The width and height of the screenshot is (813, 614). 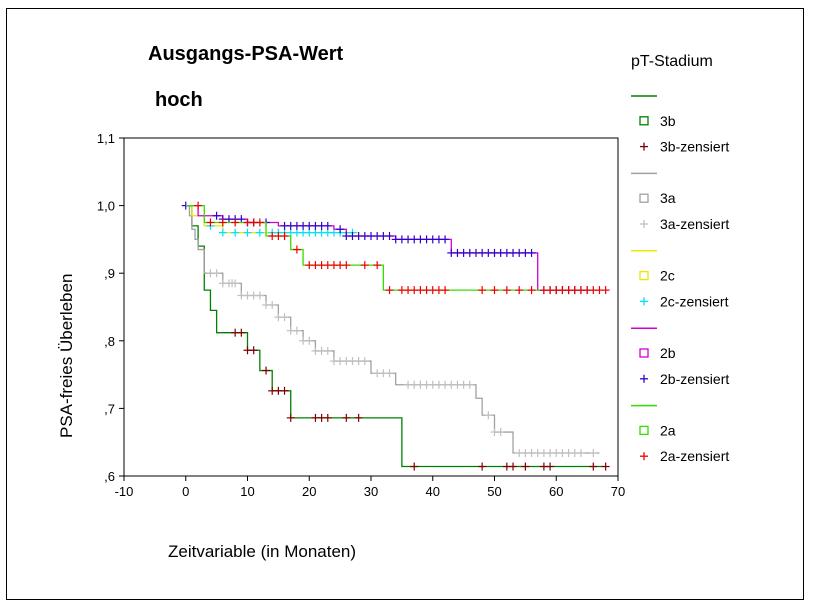 What do you see at coordinates (694, 301) in the screenshot?
I see `legend-label: 2c-zensiert` at bounding box center [694, 301].